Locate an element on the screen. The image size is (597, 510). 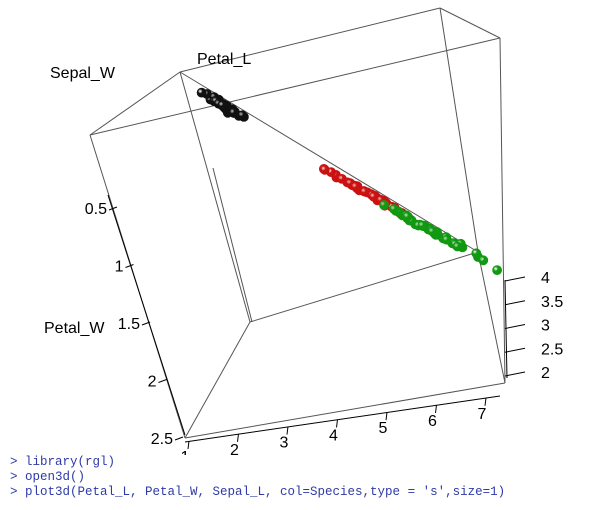
x-axis-line is located at coordinates (342, 419).